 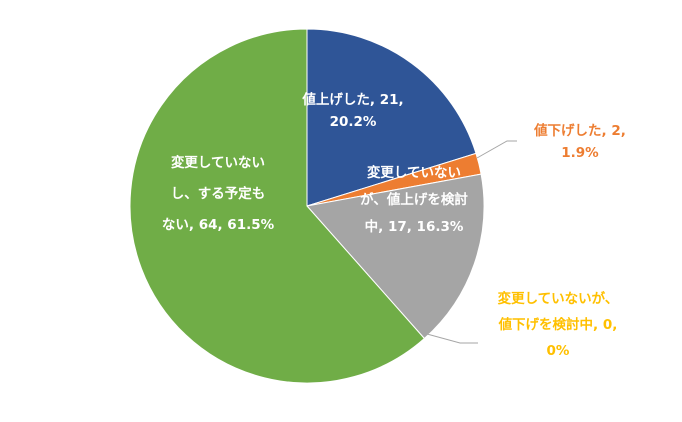 I want to click on pie-slice-price-up, so click(x=391, y=117).